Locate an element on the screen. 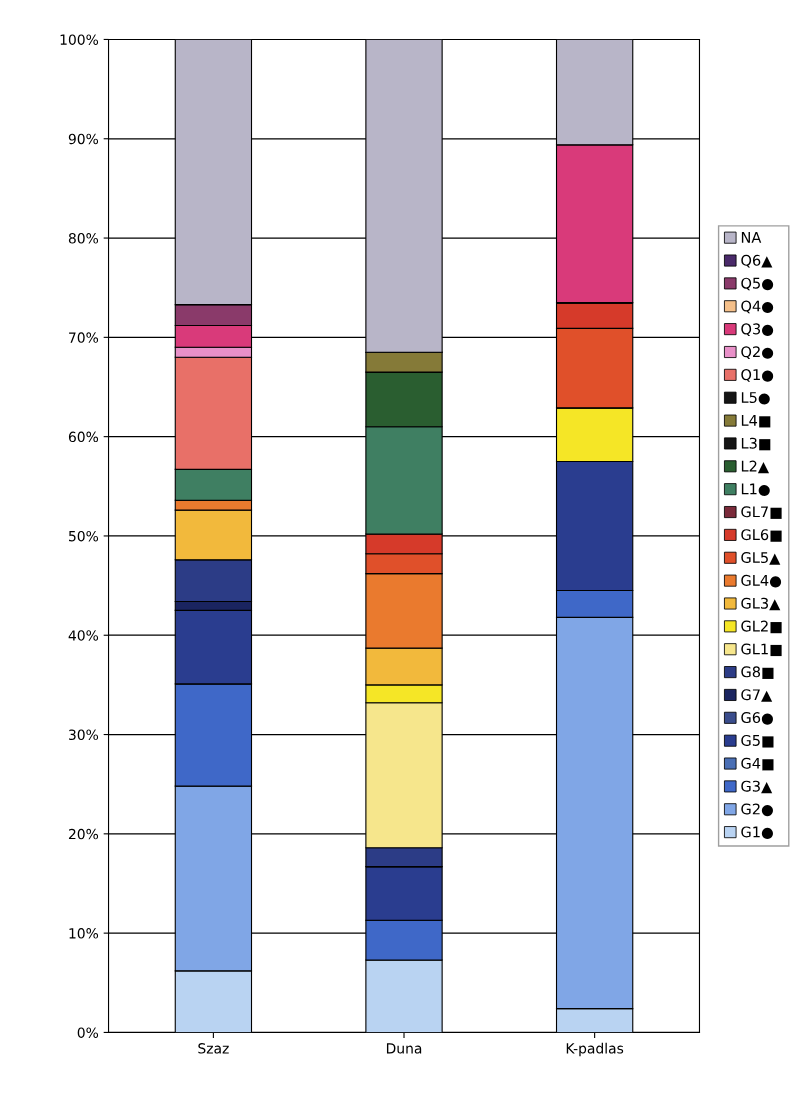 The width and height of the screenshot is (804, 1096). legend-label: GL2■ is located at coordinates (761, 627).